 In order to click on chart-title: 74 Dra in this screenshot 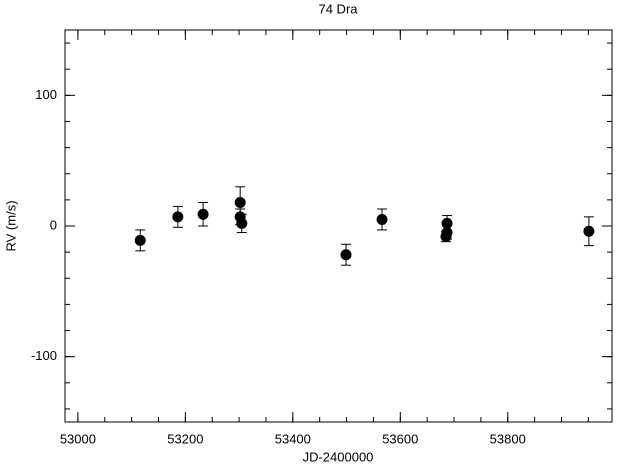, I will do `click(338, 8)`.